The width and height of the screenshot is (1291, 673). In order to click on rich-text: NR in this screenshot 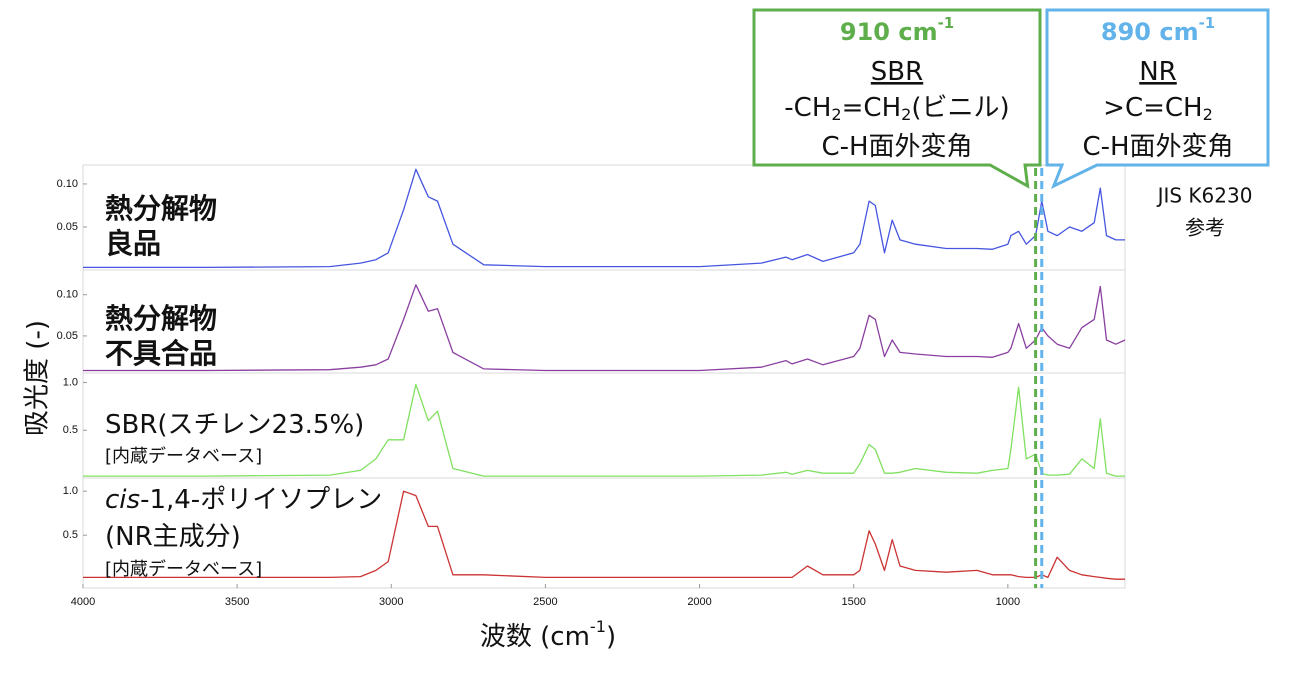, I will do `click(1158, 72)`.